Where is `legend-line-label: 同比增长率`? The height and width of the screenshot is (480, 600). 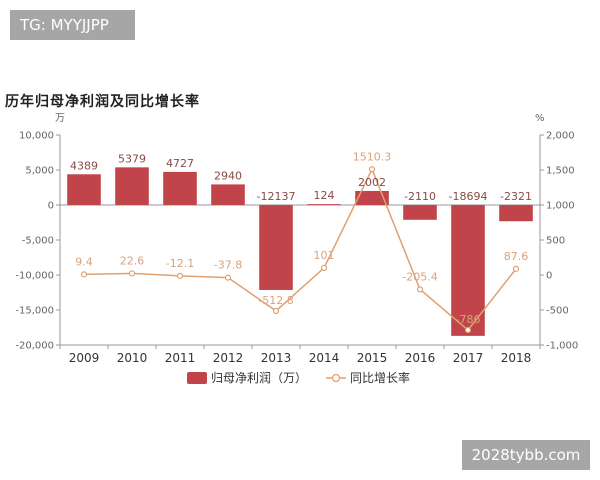
legend-line-label: 同比增长率 is located at coordinates (380, 377).